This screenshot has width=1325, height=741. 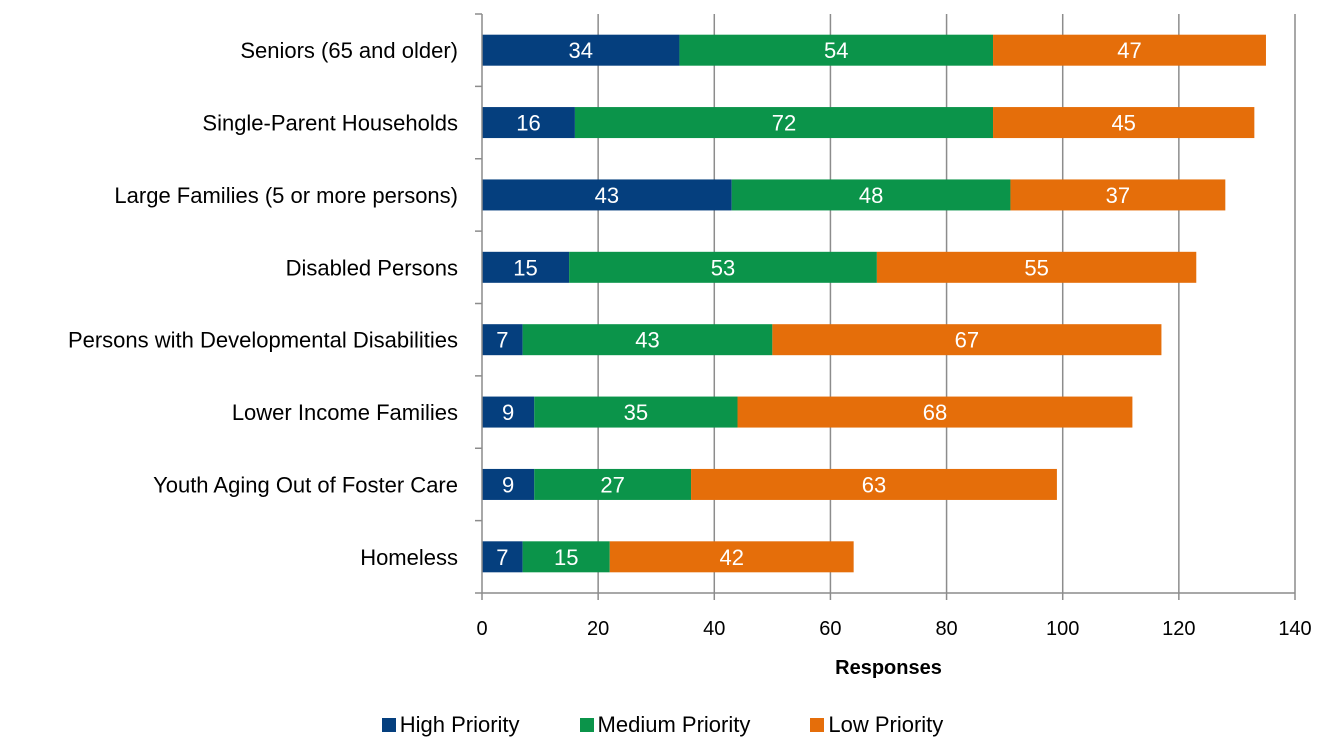 I want to click on x-tick-label: 20, so click(x=598, y=629).